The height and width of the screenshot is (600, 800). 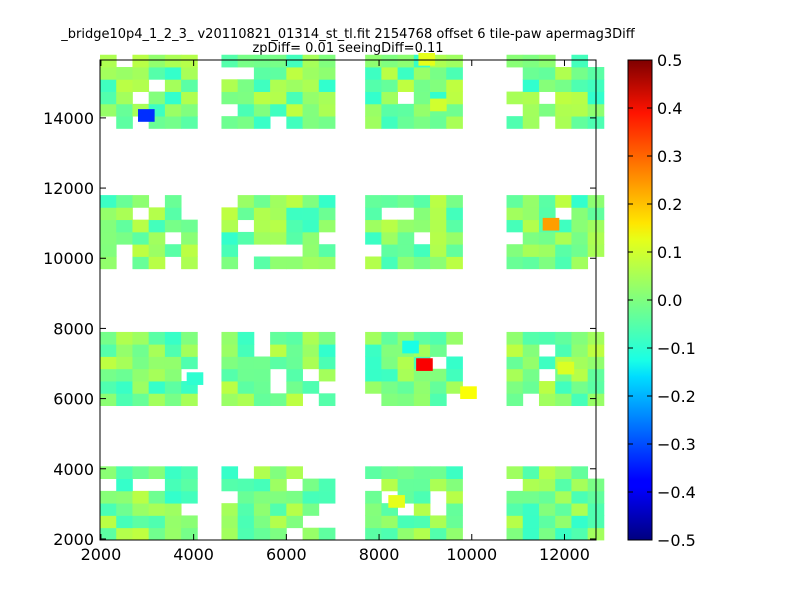 What do you see at coordinates (676, 396) in the screenshot?
I see `colorbar-tick-label: −0.2` at bounding box center [676, 396].